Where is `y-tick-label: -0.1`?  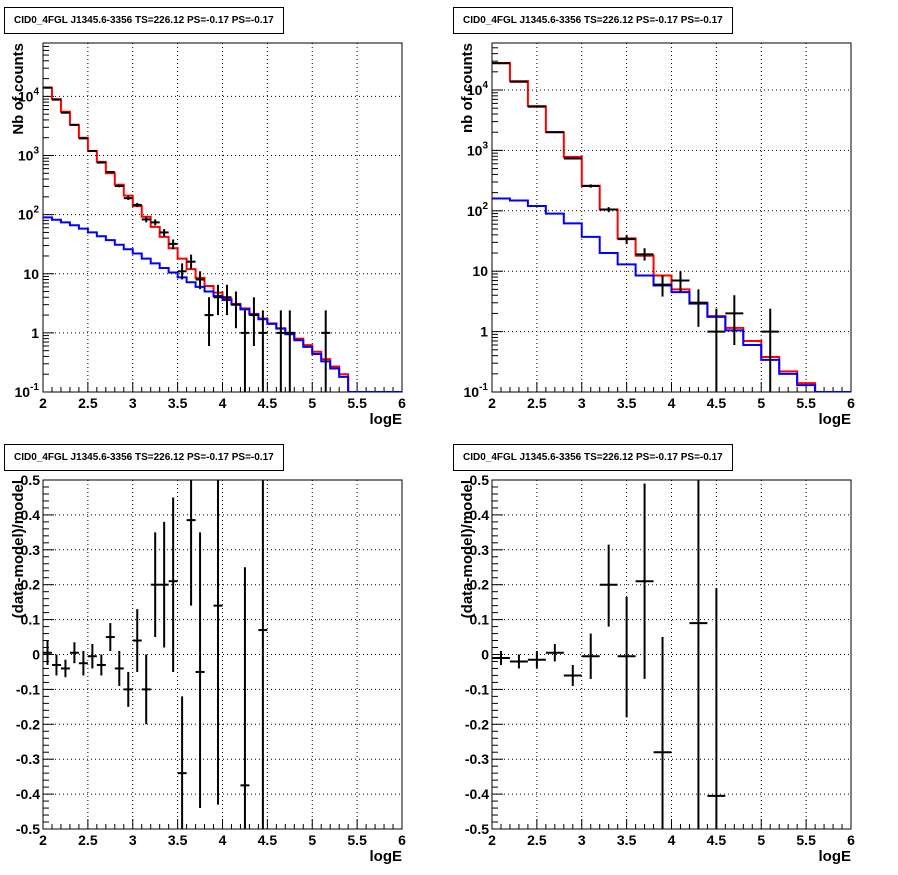 y-tick-label: -0.1 is located at coordinates (28, 689).